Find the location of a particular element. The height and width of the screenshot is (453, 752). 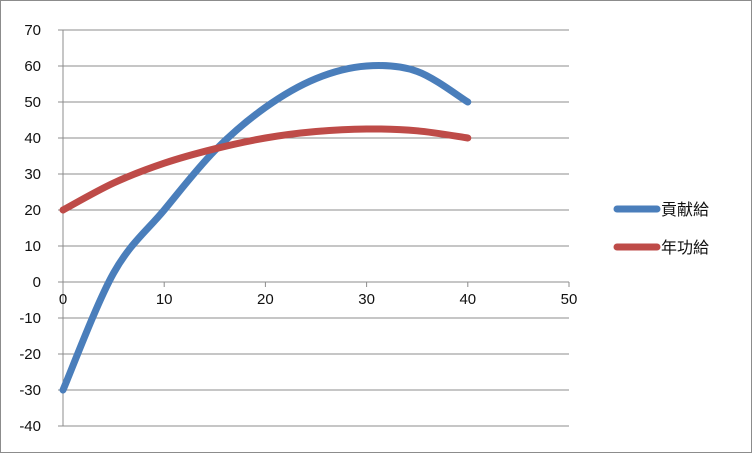

y-tick-label: 10 is located at coordinates (32, 246).